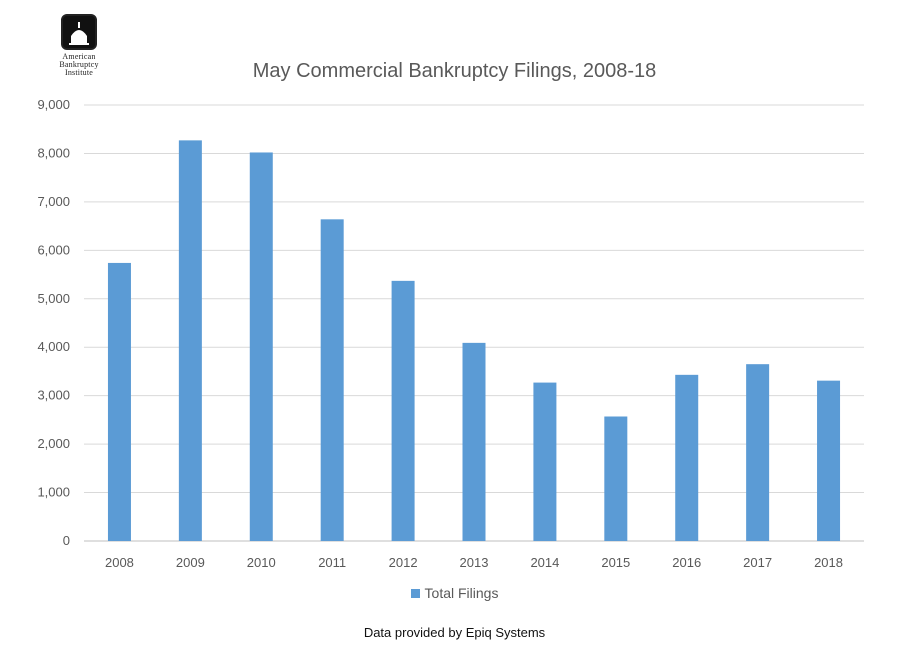 This screenshot has width=909, height=657. Describe the element at coordinates (53, 443) in the screenshot. I see `y-tick-label: 2,000` at that location.